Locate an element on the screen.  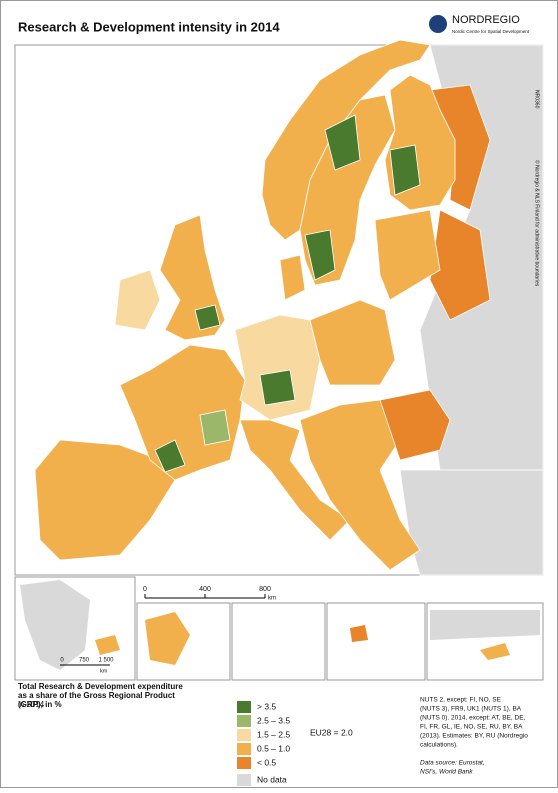
legend-label: No data is located at coordinates (272, 779).